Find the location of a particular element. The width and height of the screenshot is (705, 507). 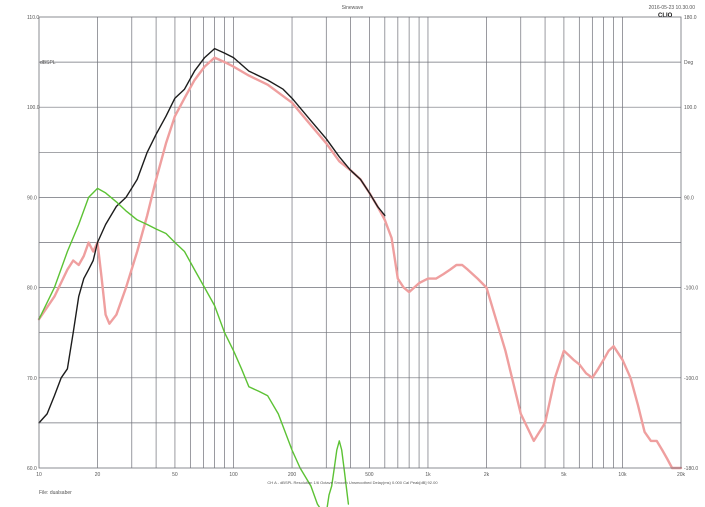

timestamp: 2016-05-23 10.30.00 is located at coordinates (671, 8).